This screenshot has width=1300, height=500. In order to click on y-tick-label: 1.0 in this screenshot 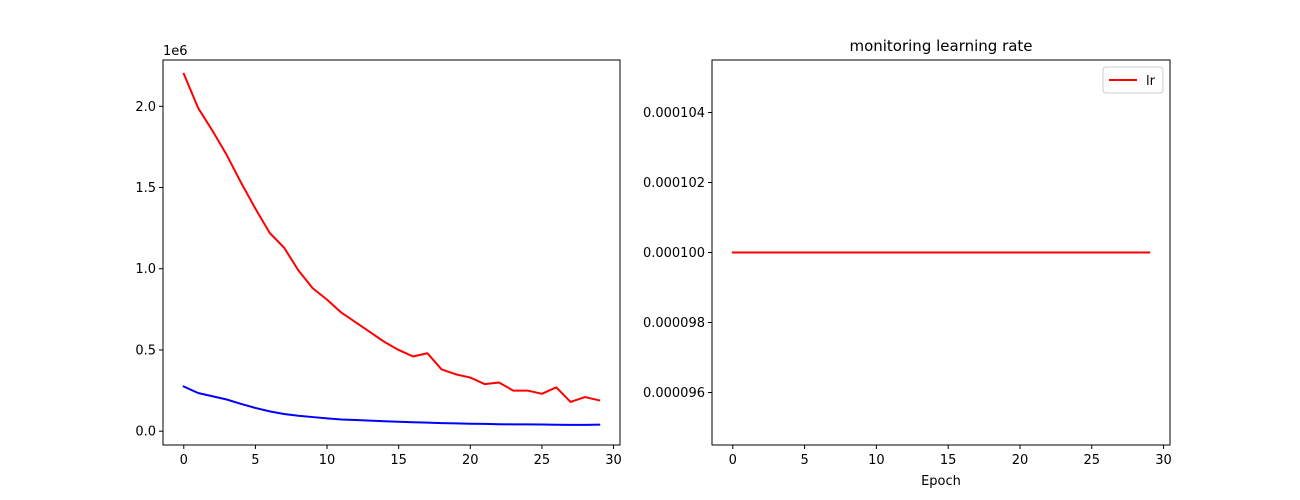, I will do `click(145, 269)`.